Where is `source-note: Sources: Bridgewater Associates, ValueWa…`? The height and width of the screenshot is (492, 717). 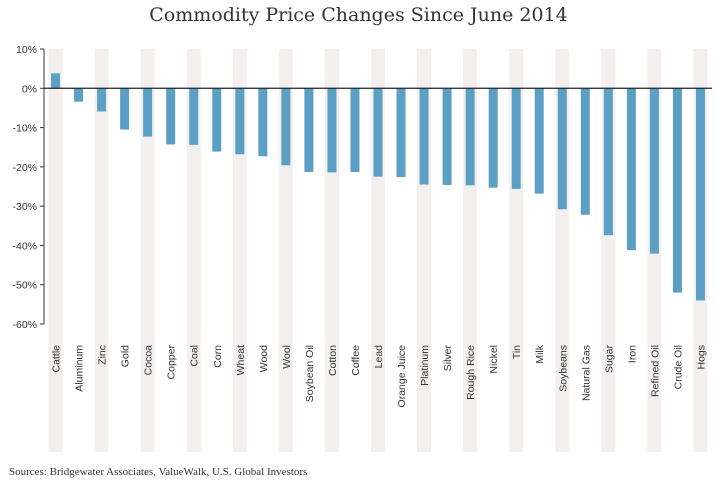
source-note: Sources: Bridgewater Associates, ValueWa… is located at coordinates (158, 472).